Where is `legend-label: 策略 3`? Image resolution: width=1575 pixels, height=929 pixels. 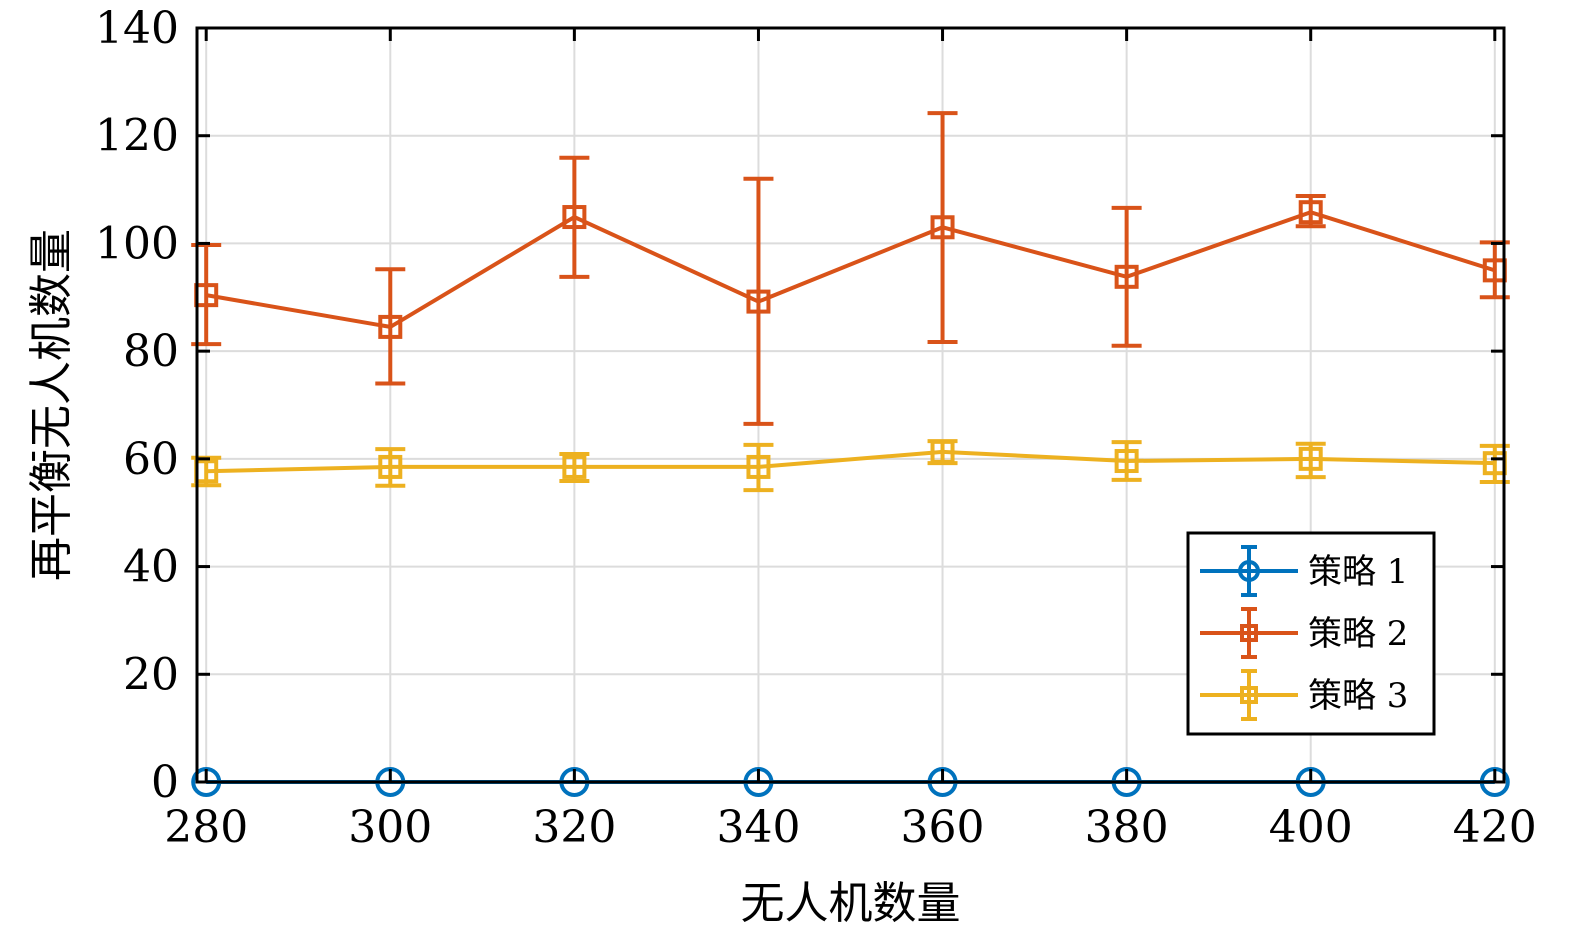
legend-label: 策略 3 is located at coordinates (1358, 696).